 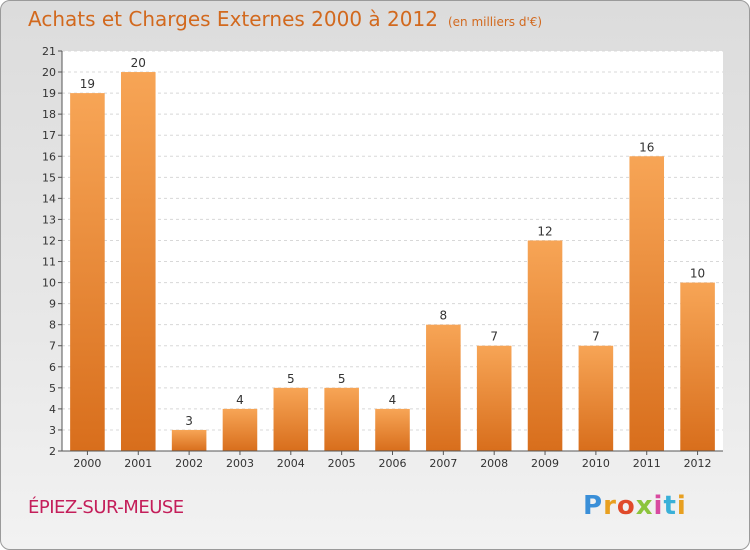 I want to click on data-label-2003: 4, so click(x=240, y=400).